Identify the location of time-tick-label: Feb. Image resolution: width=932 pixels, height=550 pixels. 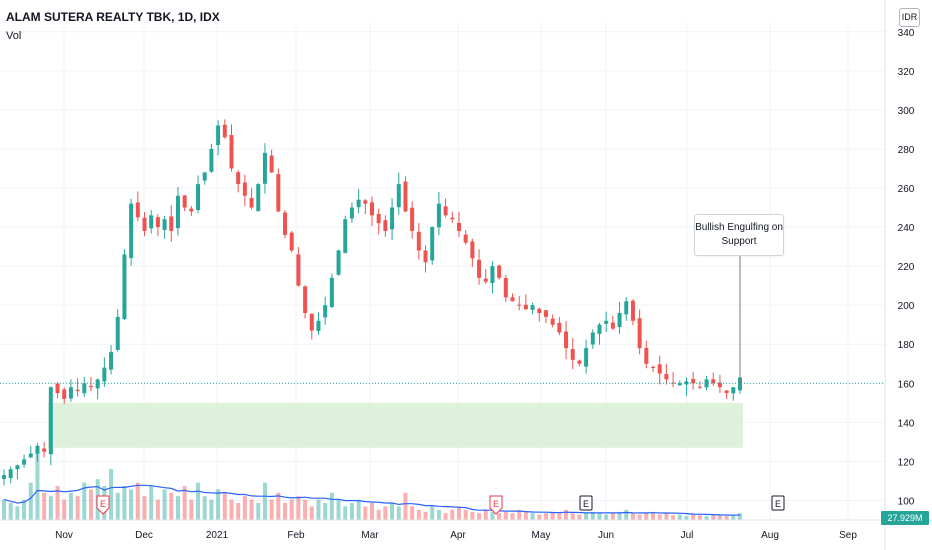
(296, 535).